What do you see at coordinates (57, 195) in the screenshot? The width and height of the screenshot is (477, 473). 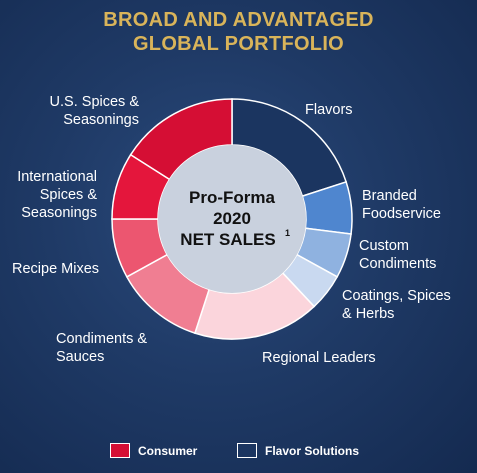 I see `label-international-spices-seasonings: International Spices & Seasonings` at bounding box center [57, 195].